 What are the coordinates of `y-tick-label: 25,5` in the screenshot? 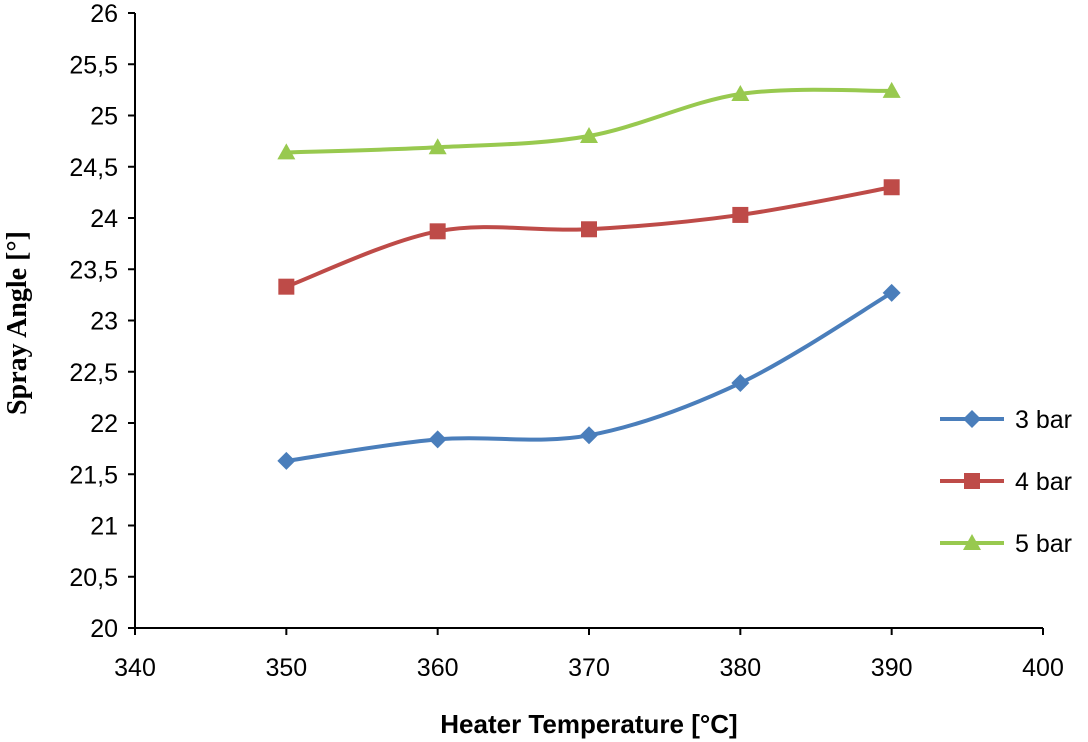 It's located at (93, 65).